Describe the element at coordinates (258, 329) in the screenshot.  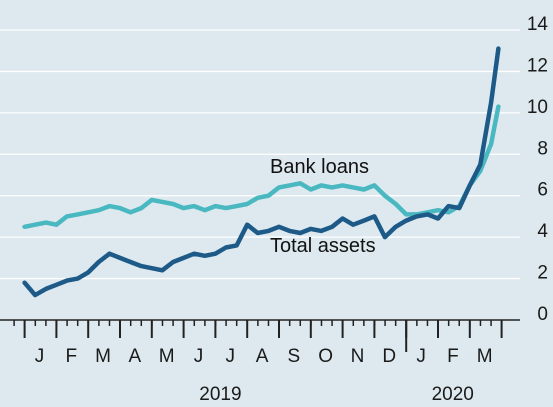
I see `x-axis-ticks` at that location.